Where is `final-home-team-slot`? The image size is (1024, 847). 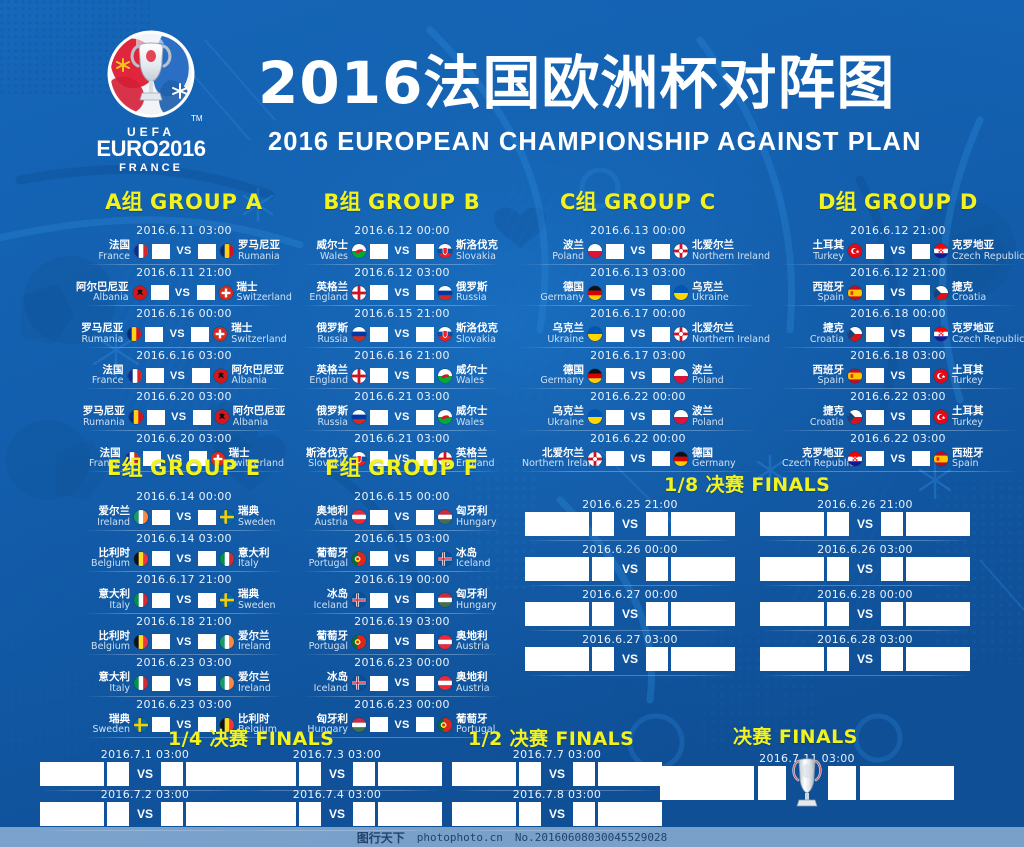
final-home-team-slot is located at coordinates (707, 783).